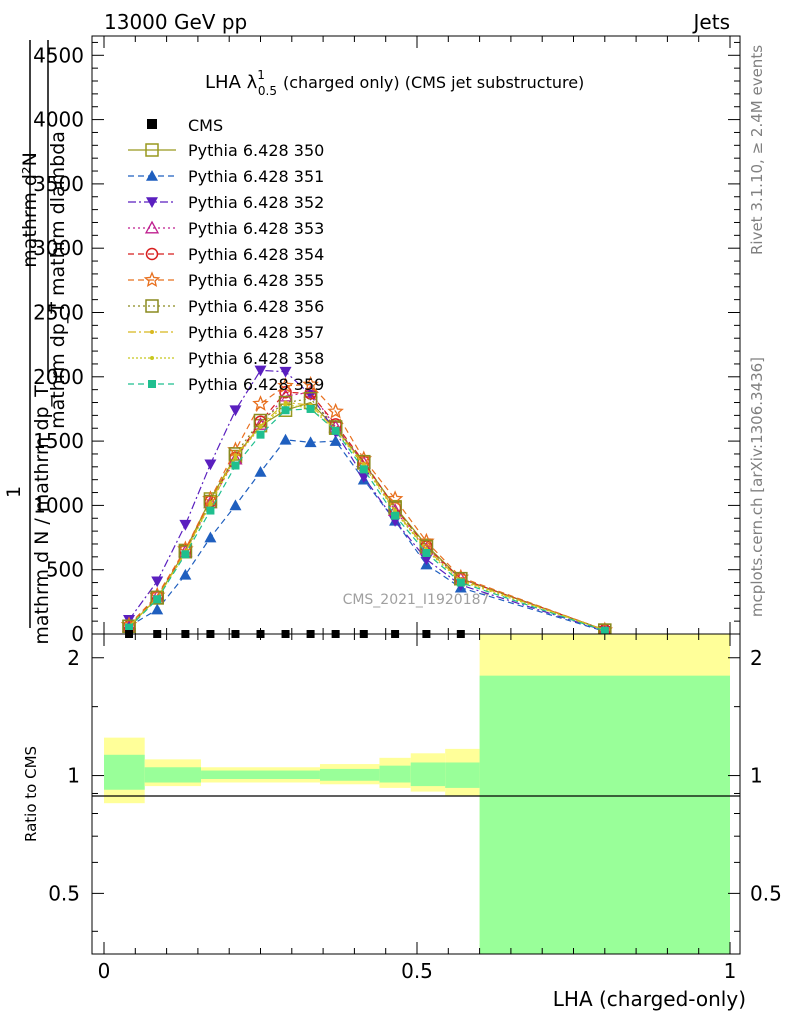 This screenshot has height=1028, width=786. I want to click on legend-marker-cms, so click(152, 124).